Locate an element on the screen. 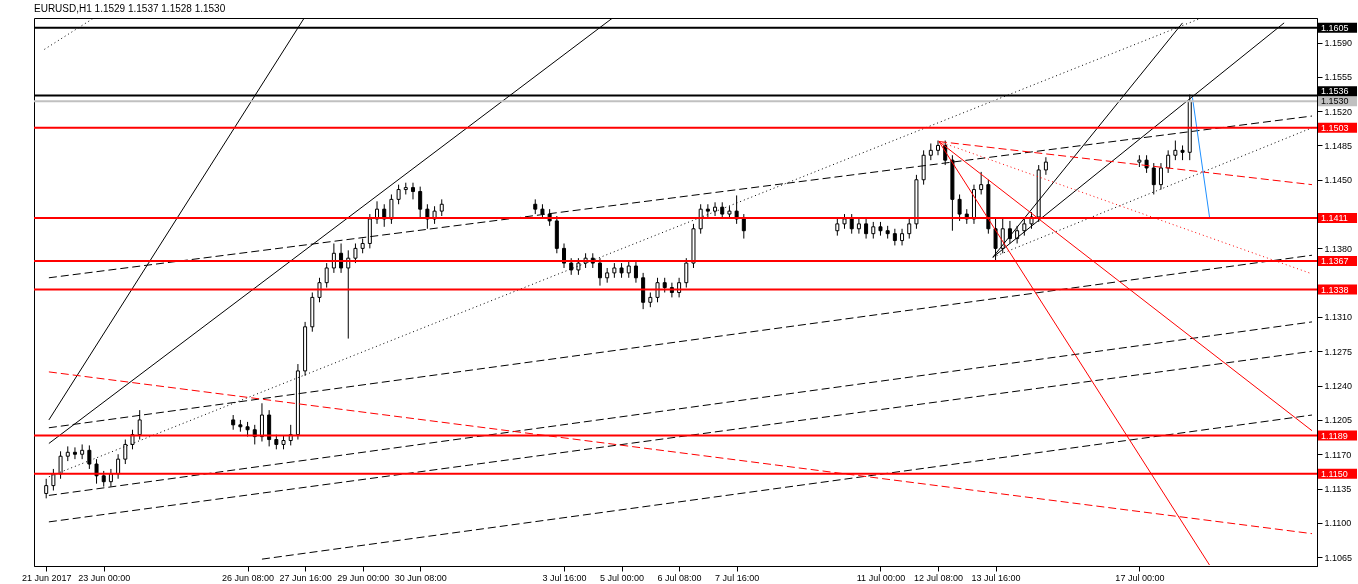 Image resolution: width=1358 pixels, height=584 pixels. ref-line-label: 1.1189 is located at coordinates (1334, 435).